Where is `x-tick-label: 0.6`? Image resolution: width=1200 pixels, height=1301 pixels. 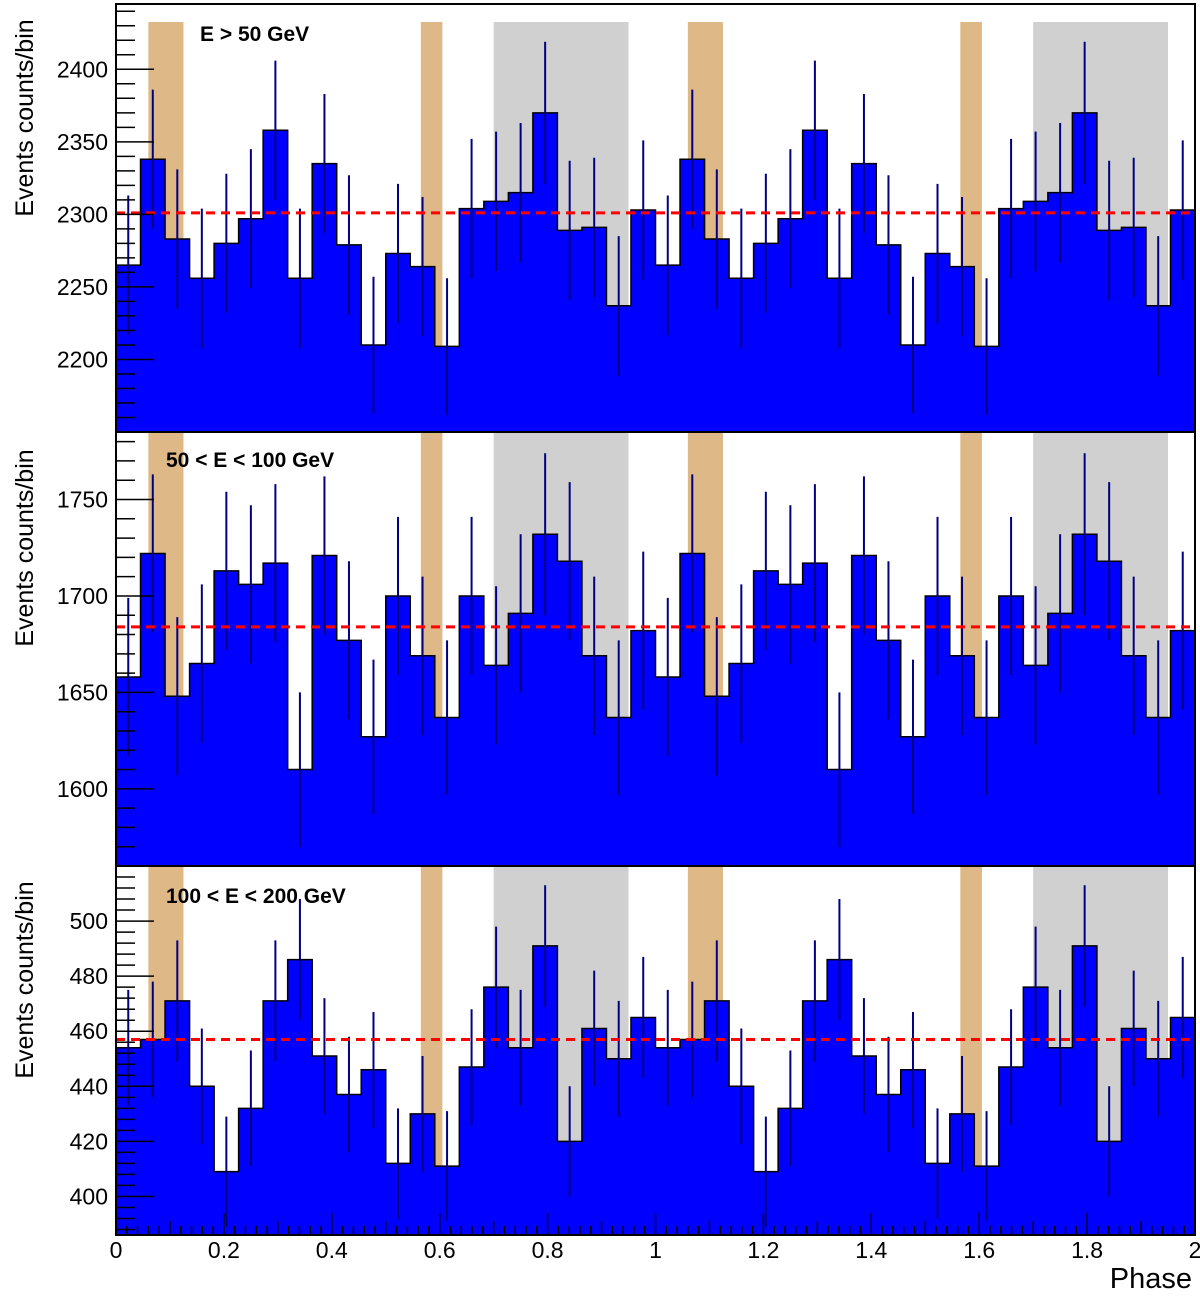 x-tick-label: 0.6 is located at coordinates (440, 1250).